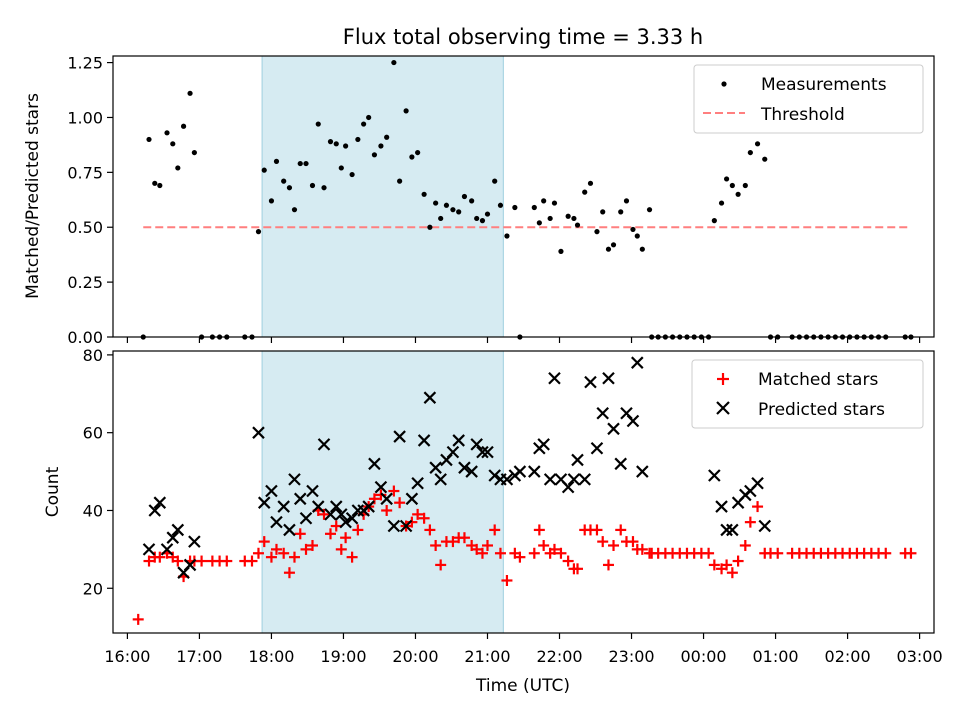 This screenshot has height=720, width=960. I want to click on x-tick-label: 17:00, so click(199, 656).